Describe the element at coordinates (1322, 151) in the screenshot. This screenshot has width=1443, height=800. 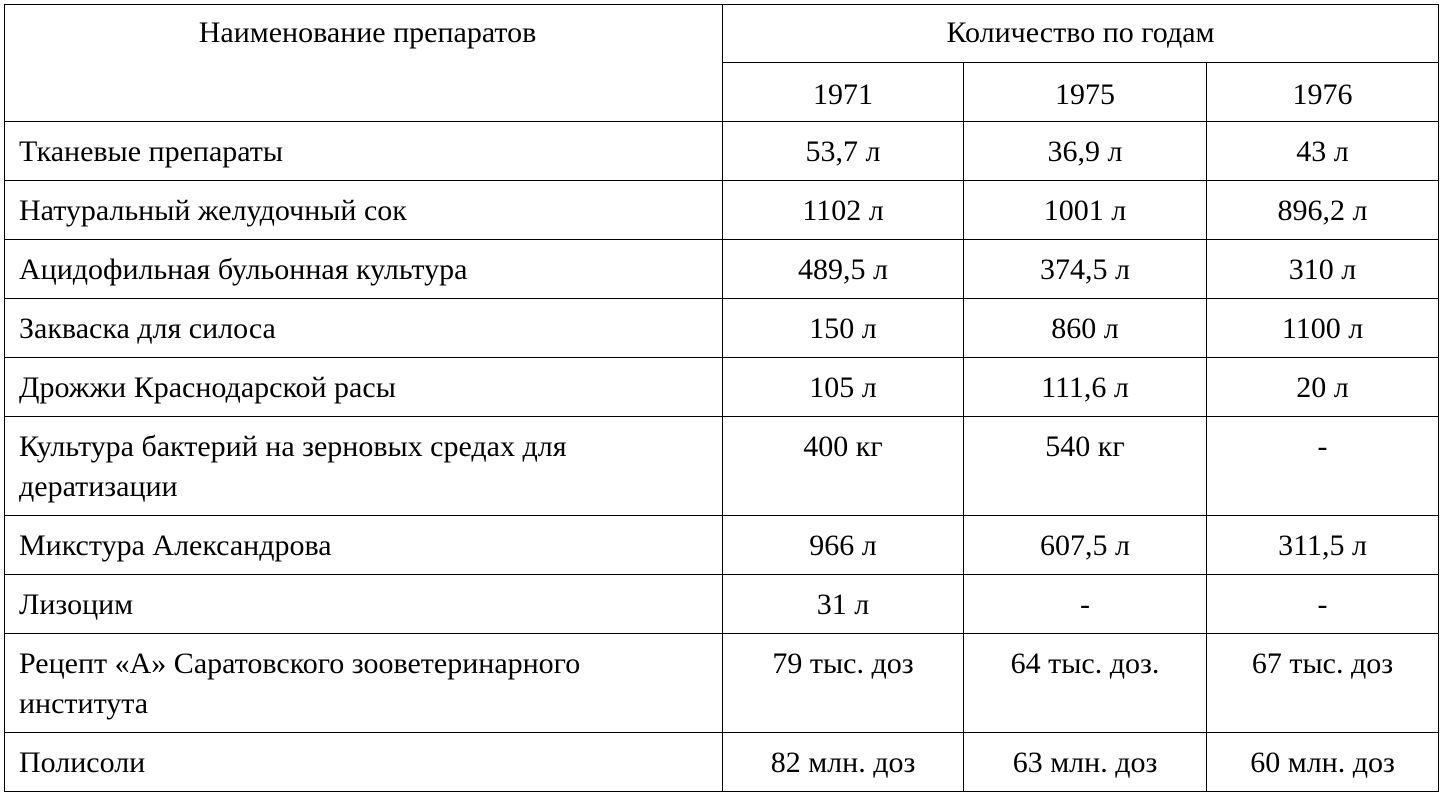
I see `value-cell: 43 л` at that location.